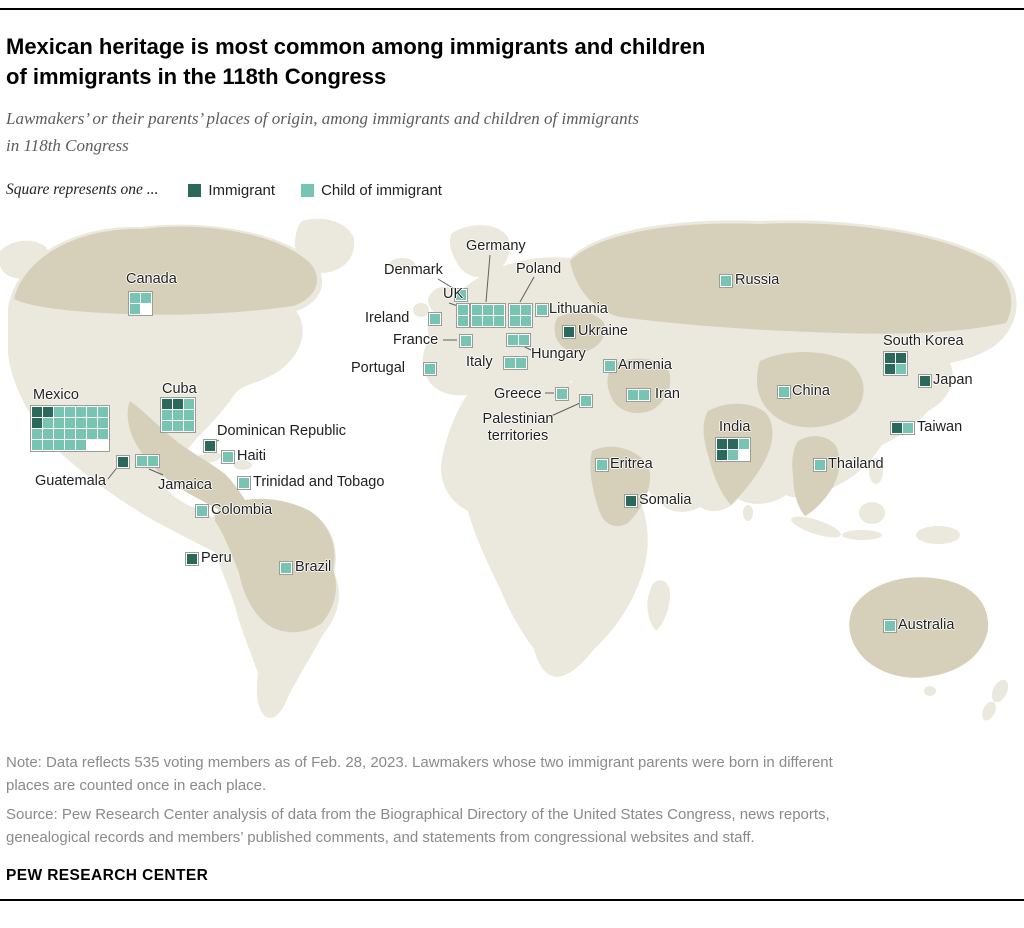 The image size is (1024, 928). Describe the element at coordinates (925, 381) in the screenshot. I see `squares-japan` at that location.